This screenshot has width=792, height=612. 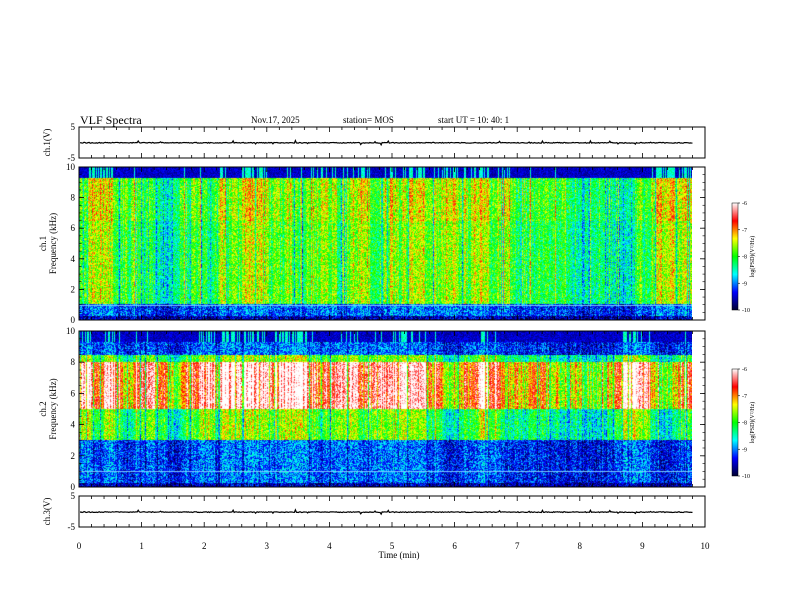 I want to click on x-tick-label: 8, so click(x=580, y=546).